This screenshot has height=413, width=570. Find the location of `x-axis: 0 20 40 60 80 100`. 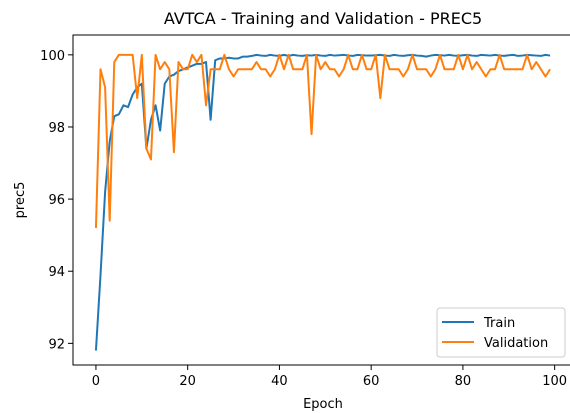

x-axis: 0 20 40 60 80 100 is located at coordinates (329, 377).